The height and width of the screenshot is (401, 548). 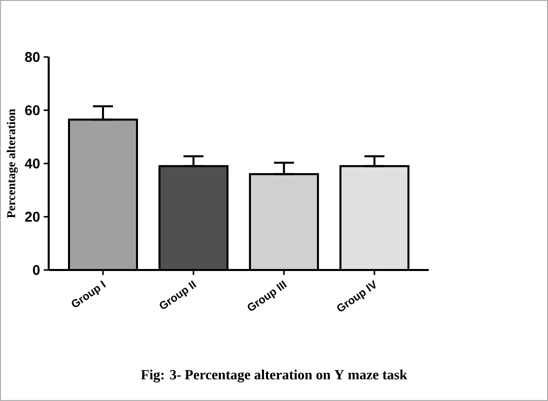 I want to click on y-tick-label: 40, so click(x=32, y=163).